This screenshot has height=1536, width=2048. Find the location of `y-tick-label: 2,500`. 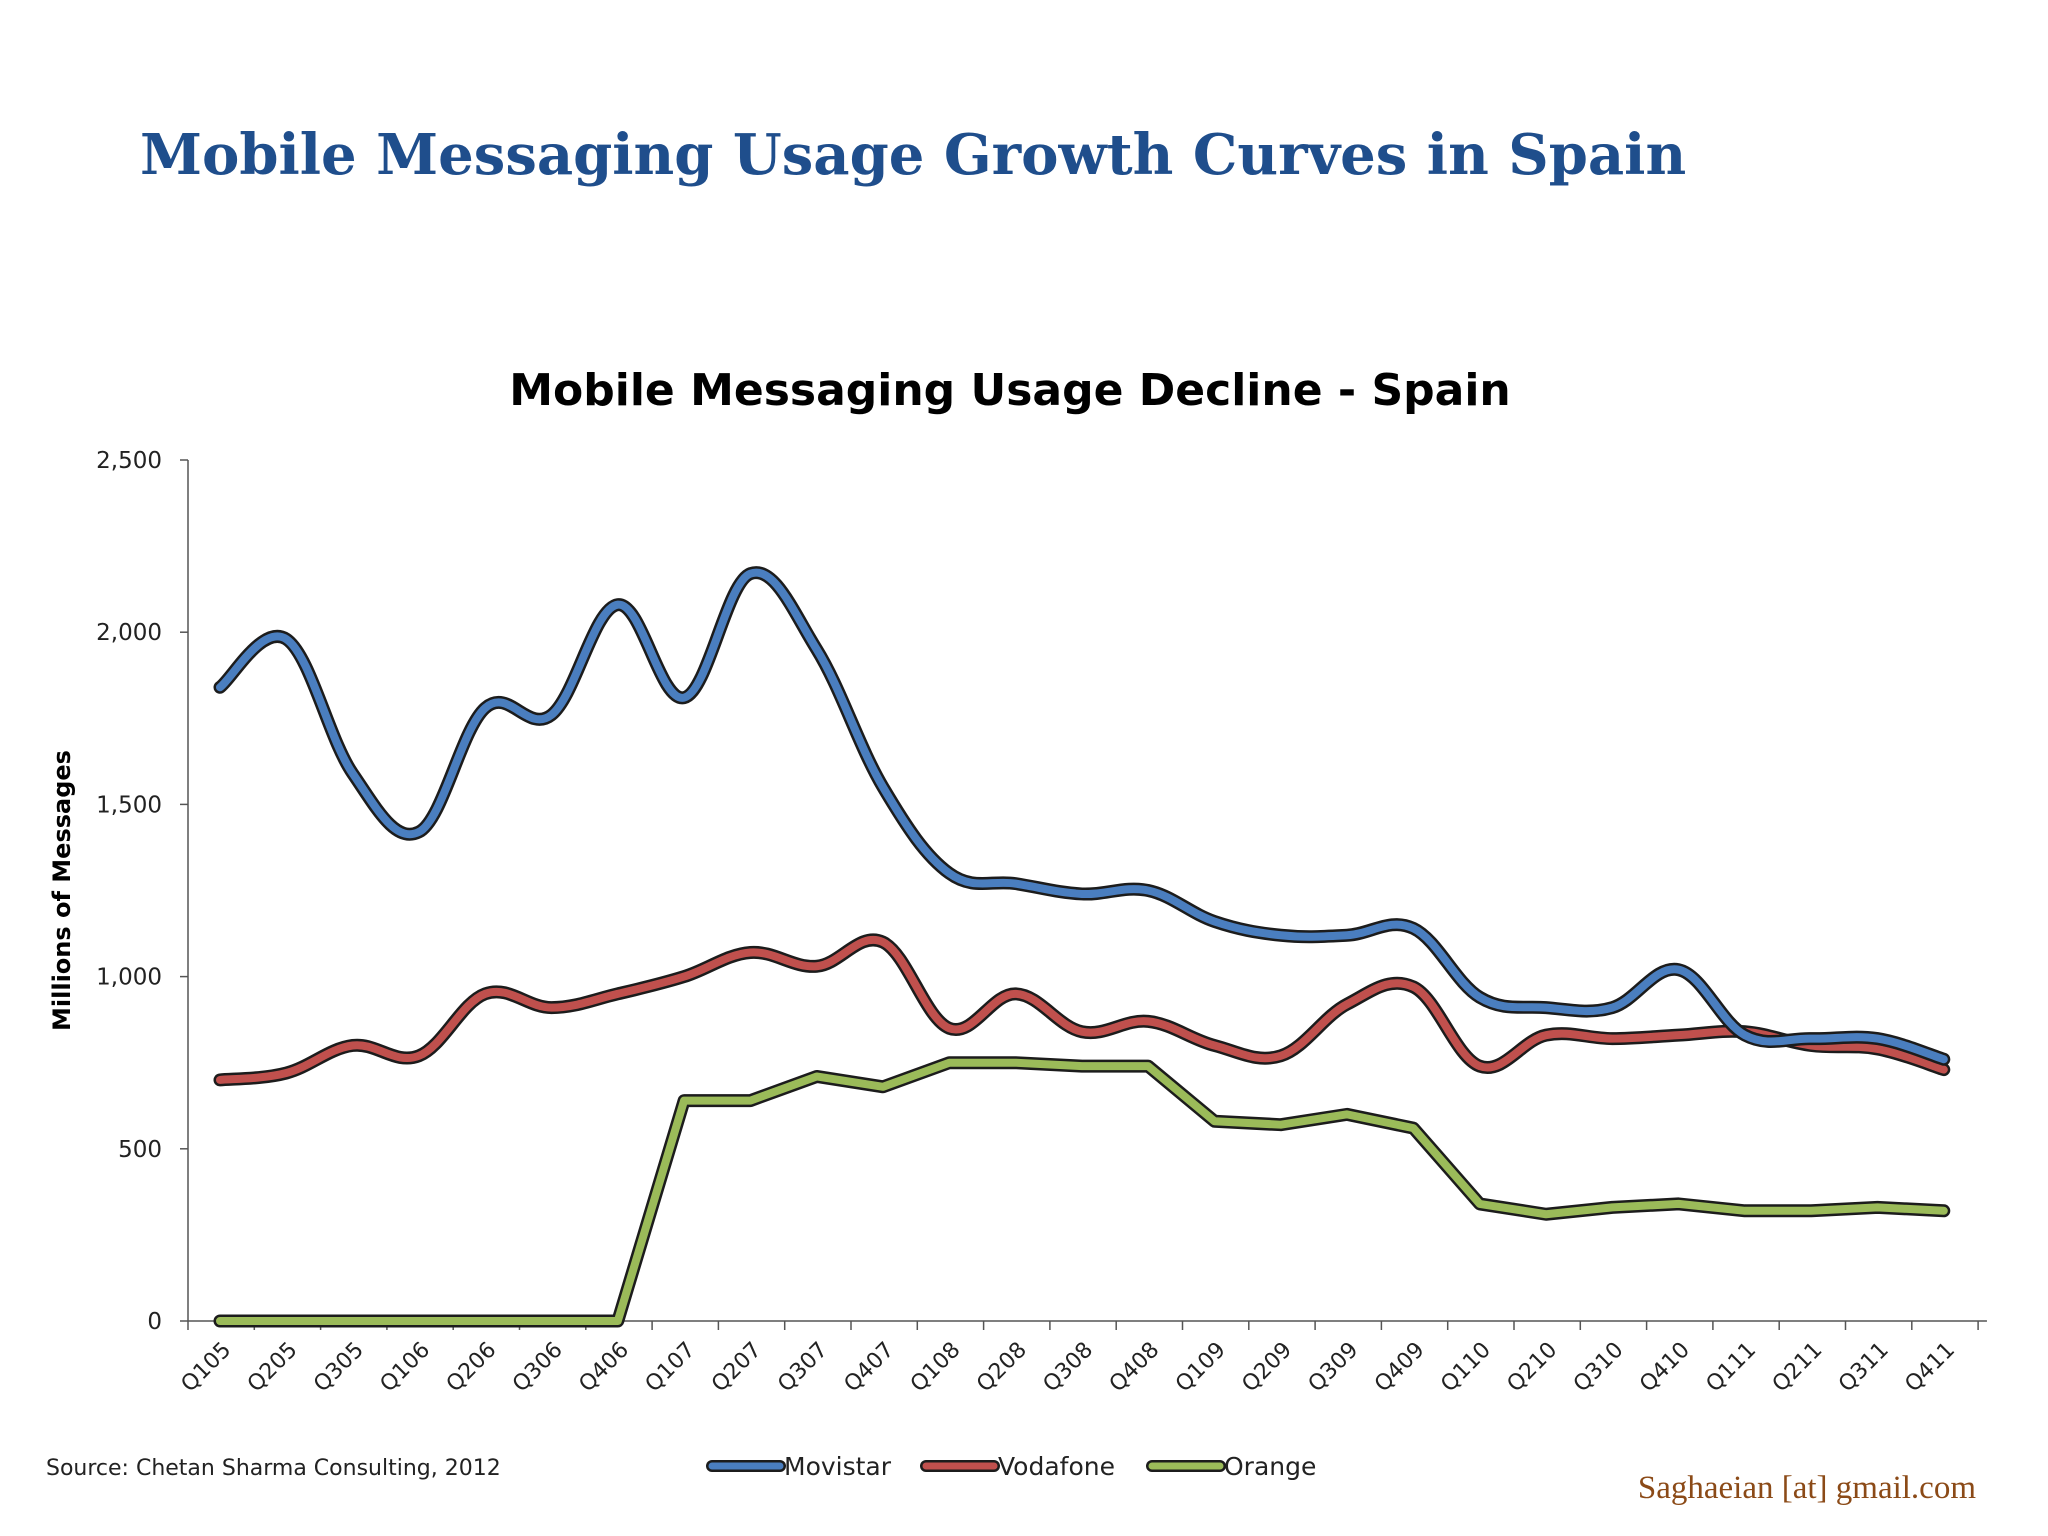

y-tick-label: 2,500 is located at coordinates (129, 461).